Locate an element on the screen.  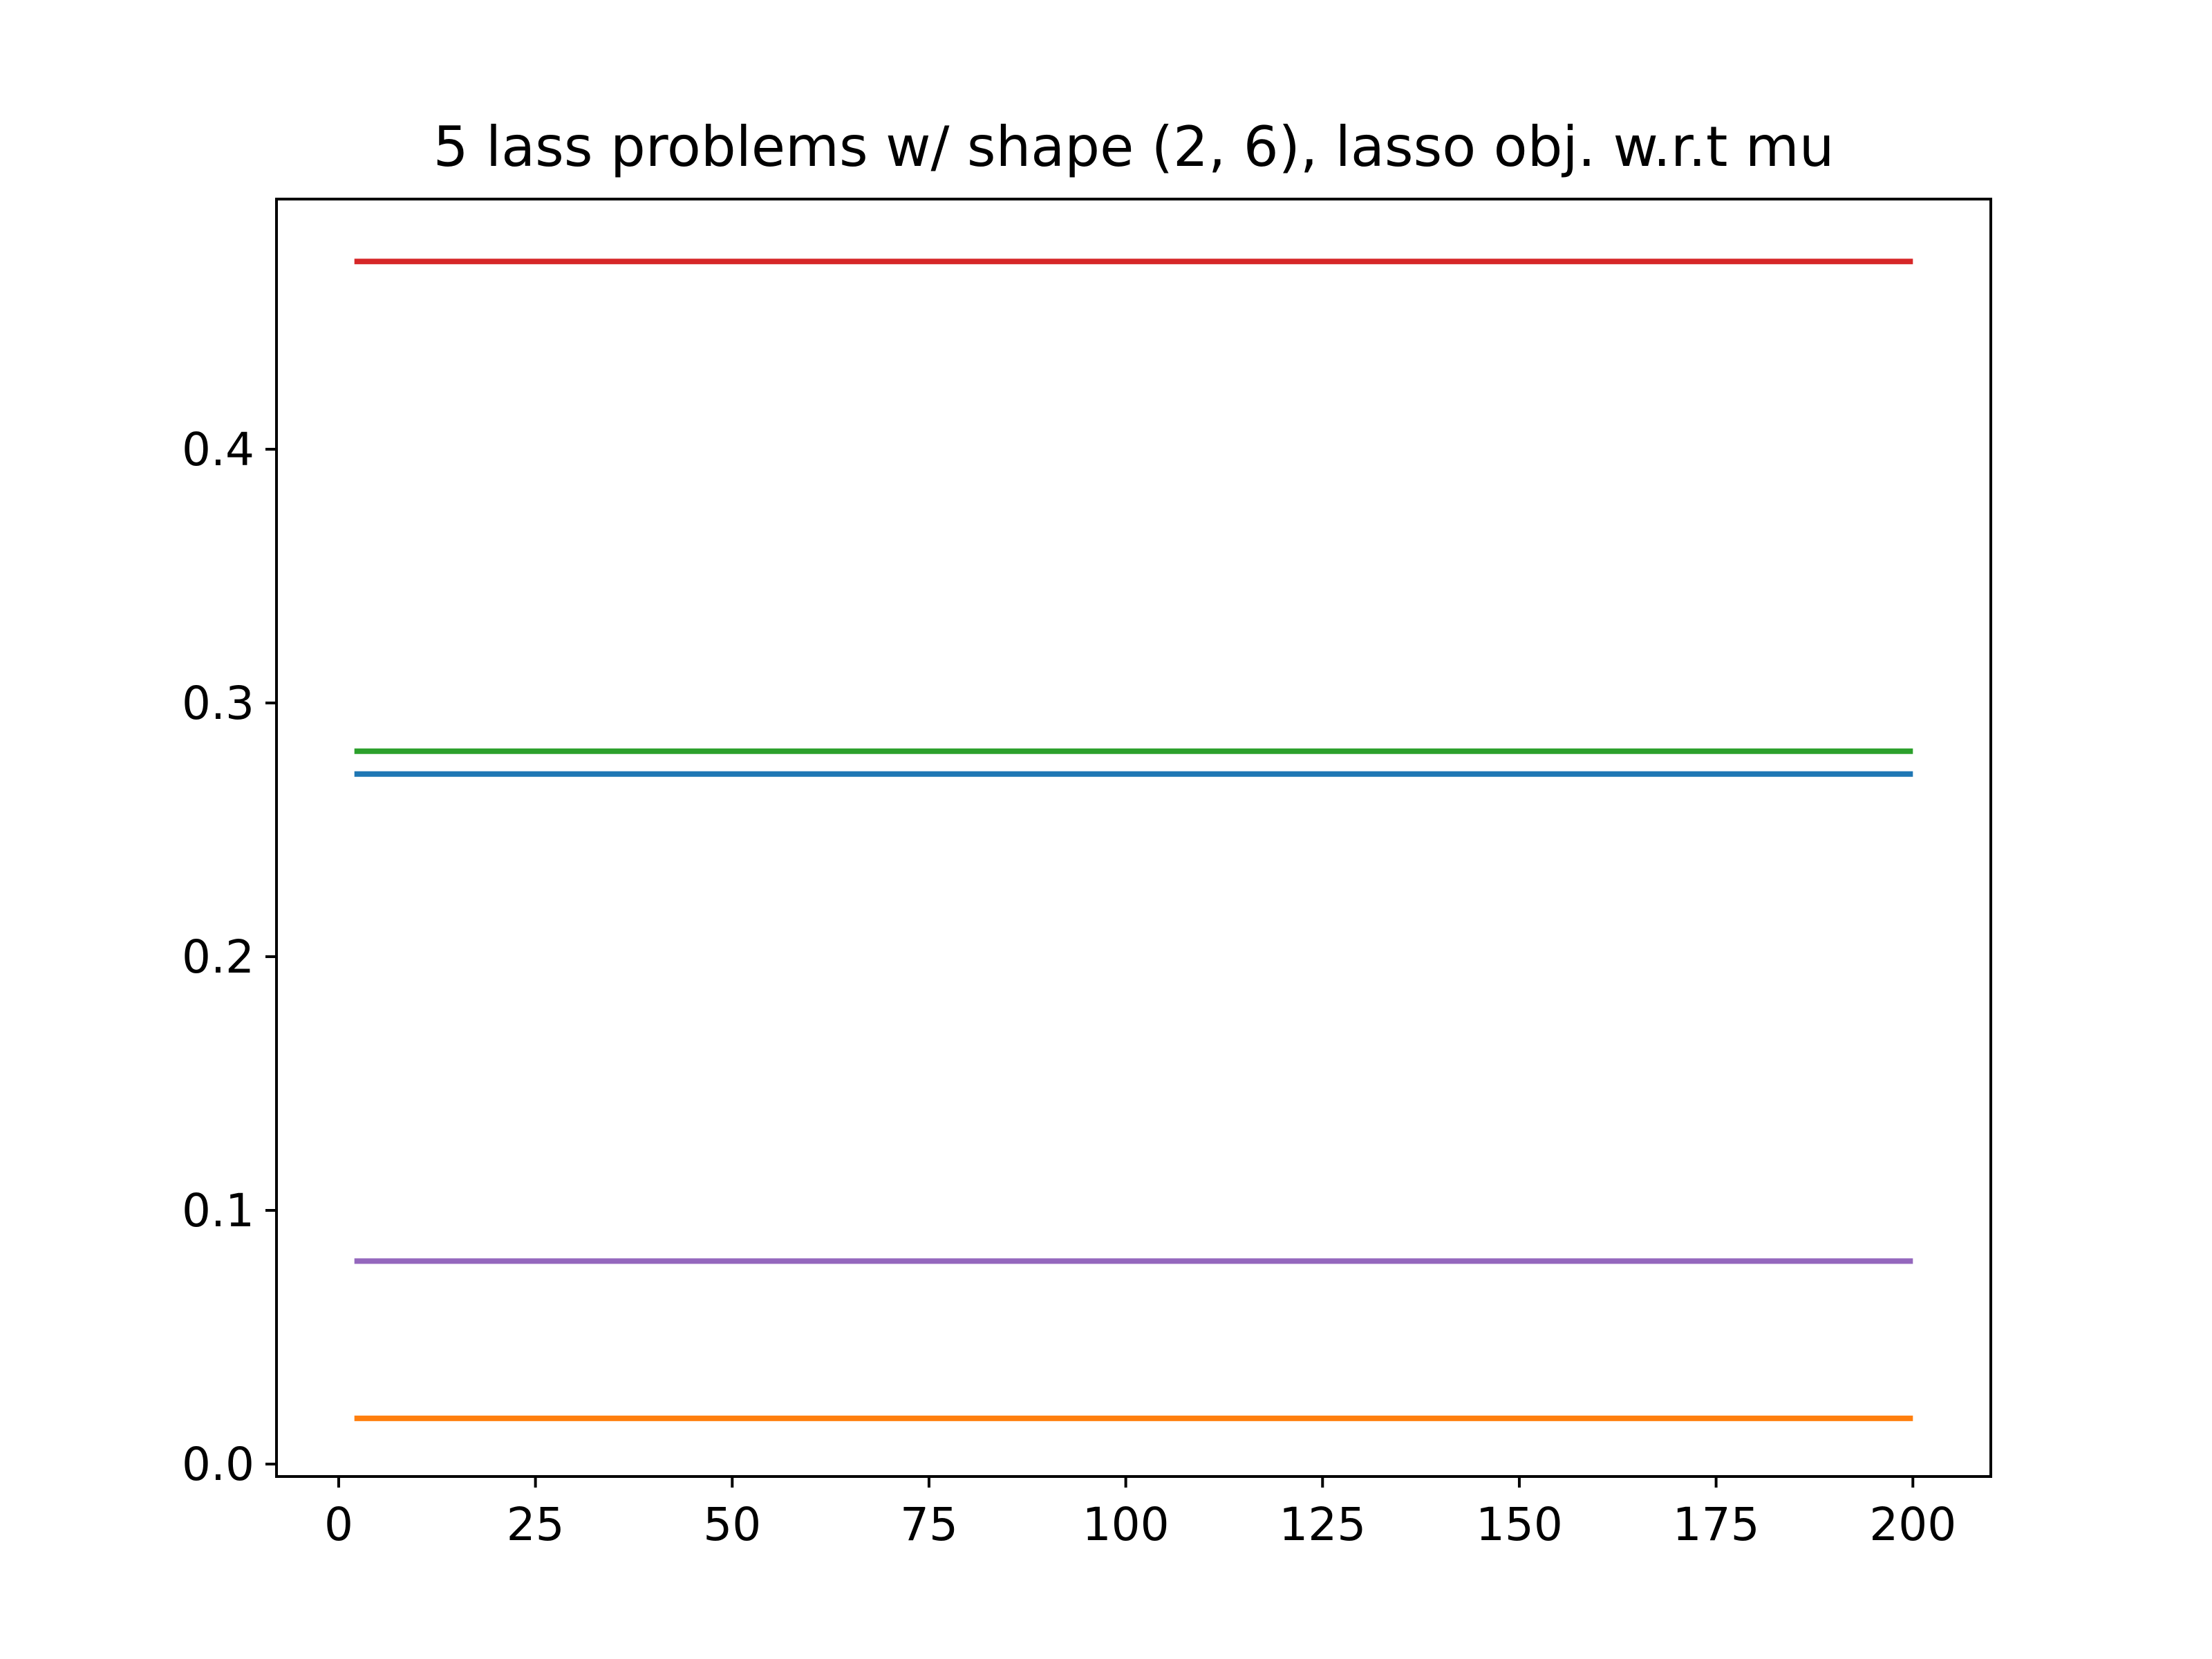
x-tick-label: 150 is located at coordinates (1520, 1525).